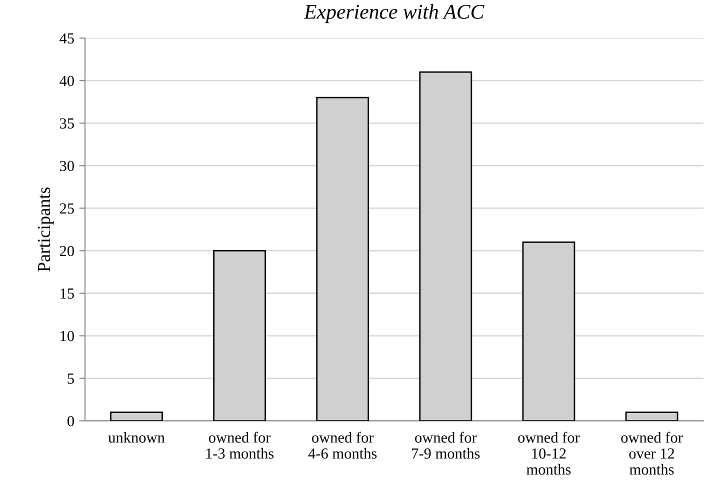 The width and height of the screenshot is (714, 501). Describe the element at coordinates (70, 421) in the screenshot. I see `y-tick-label: 0` at that location.